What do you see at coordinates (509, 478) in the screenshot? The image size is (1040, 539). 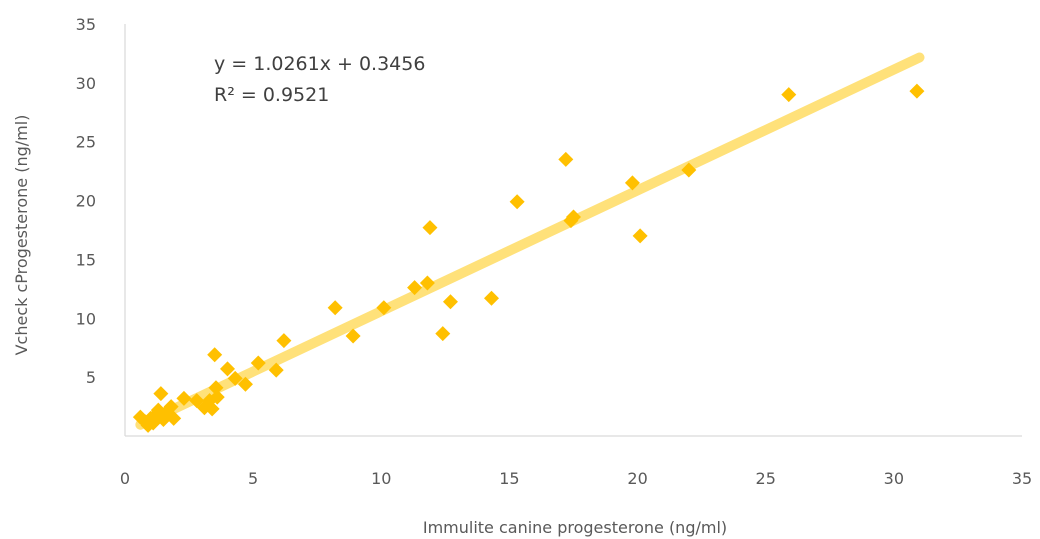 I see `x-tick-label: 15` at bounding box center [509, 478].